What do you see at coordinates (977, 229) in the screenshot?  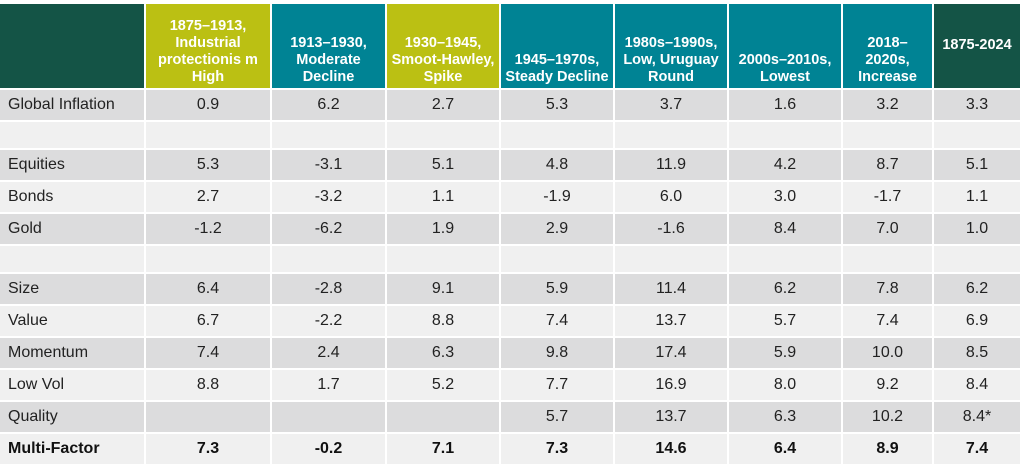 I see `value-cell: 1.0` at bounding box center [977, 229].